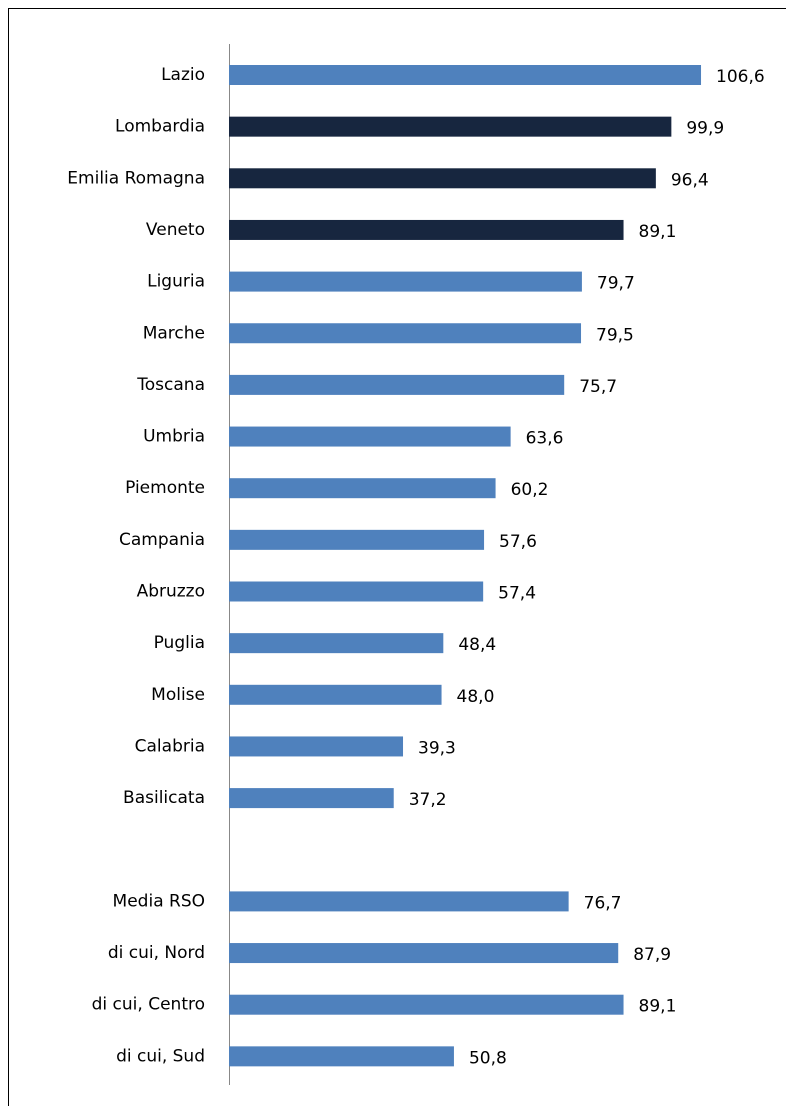 This screenshot has height=1106, width=786. I want to click on category-label: Basilicata, so click(164, 798).